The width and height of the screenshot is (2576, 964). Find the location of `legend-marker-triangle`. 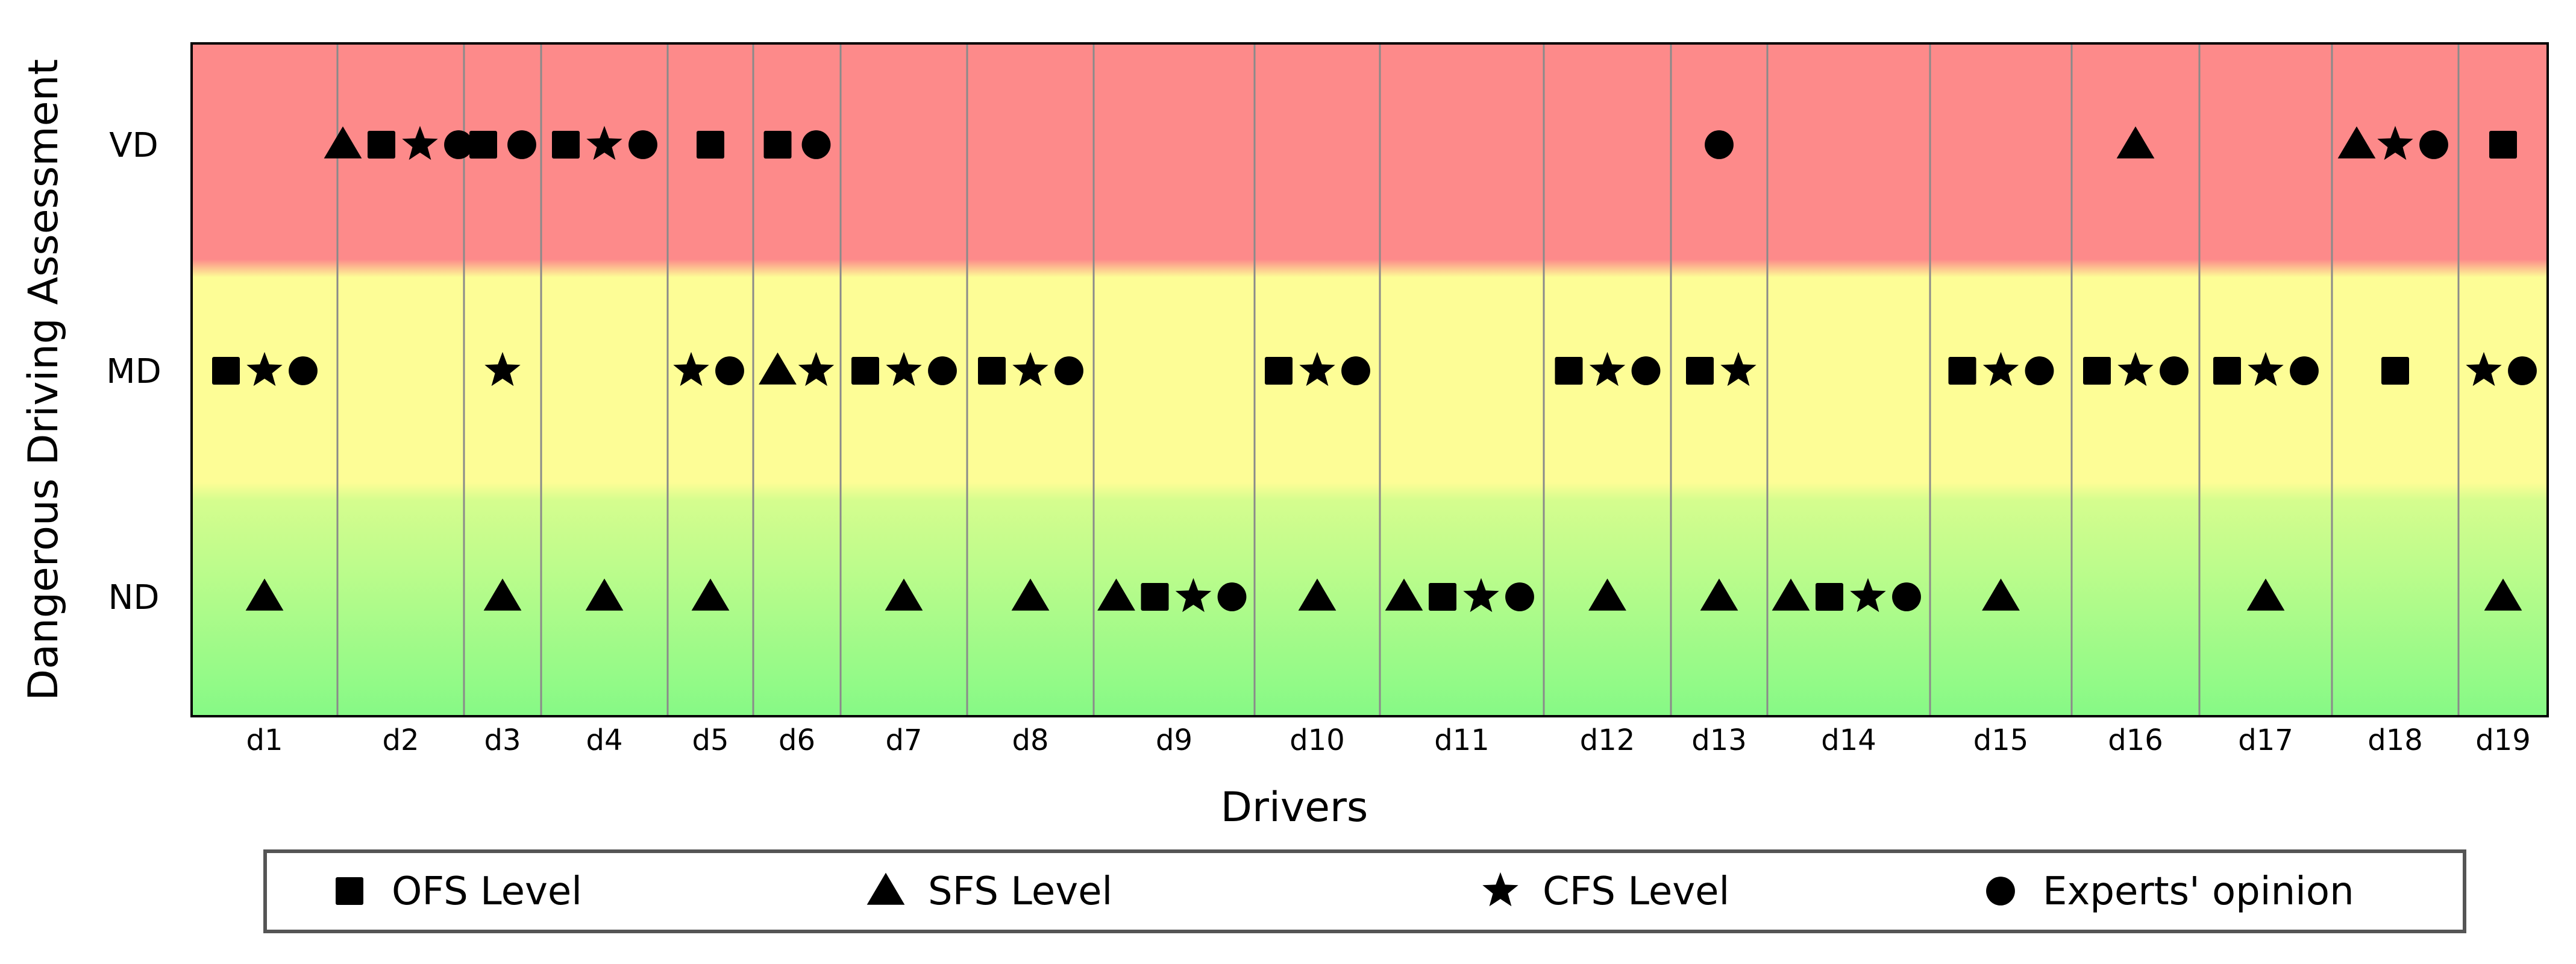

legend-marker-triangle is located at coordinates (886, 889).